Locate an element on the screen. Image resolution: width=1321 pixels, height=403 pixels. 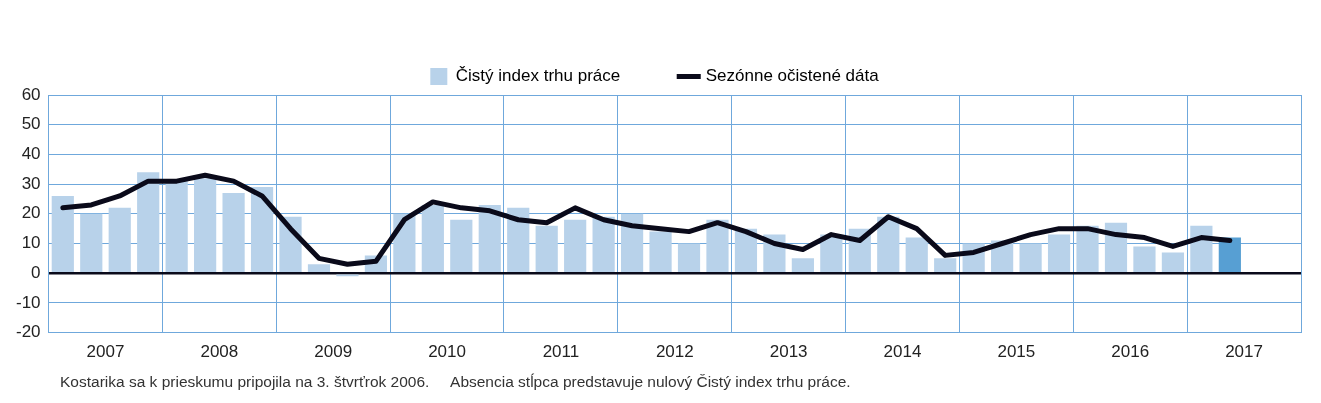
y-tick-label: 40 is located at coordinates (31, 154).